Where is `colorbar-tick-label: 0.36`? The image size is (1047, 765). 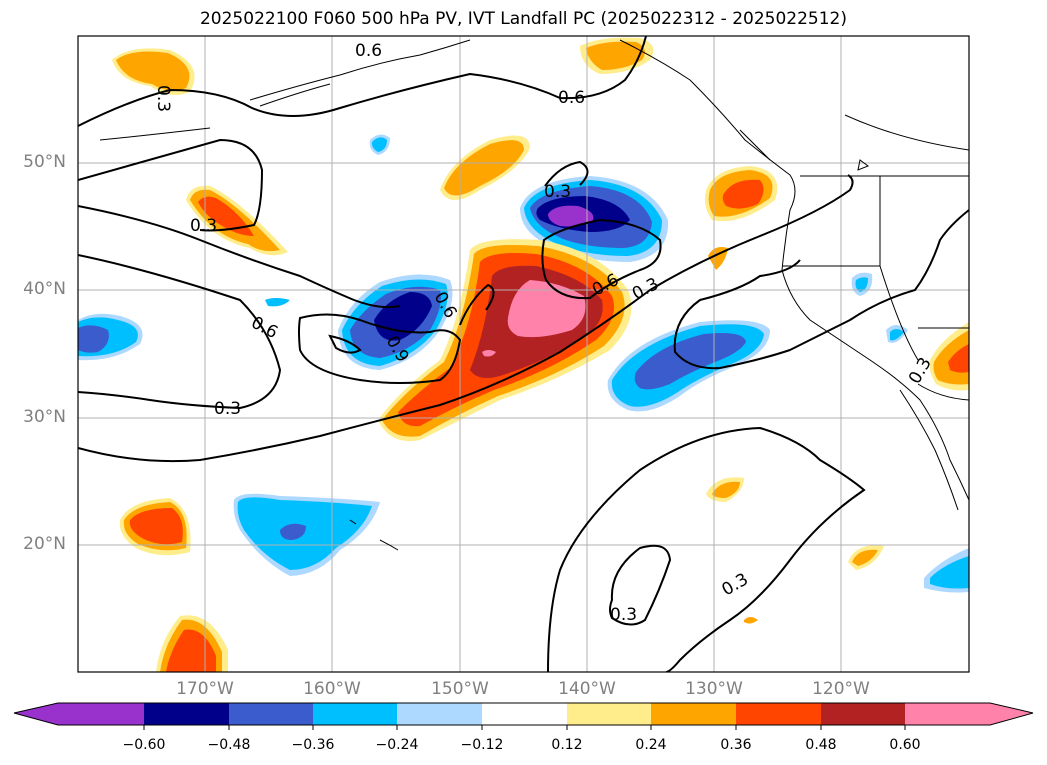 colorbar-tick-label: 0.36 is located at coordinates (736, 745).